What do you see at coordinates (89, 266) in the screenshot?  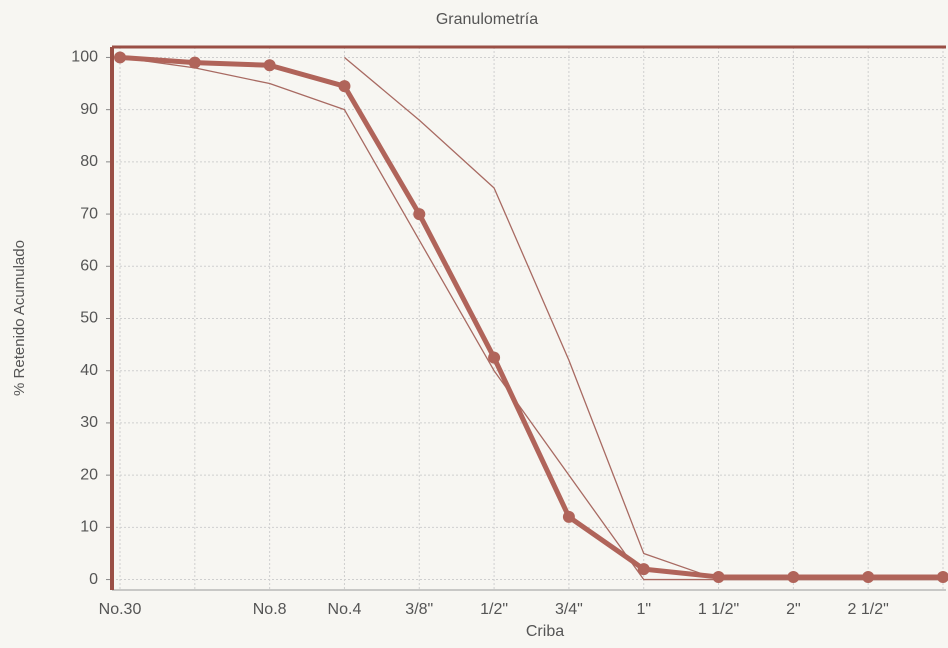 I see `y-tick-label: 60` at bounding box center [89, 266].